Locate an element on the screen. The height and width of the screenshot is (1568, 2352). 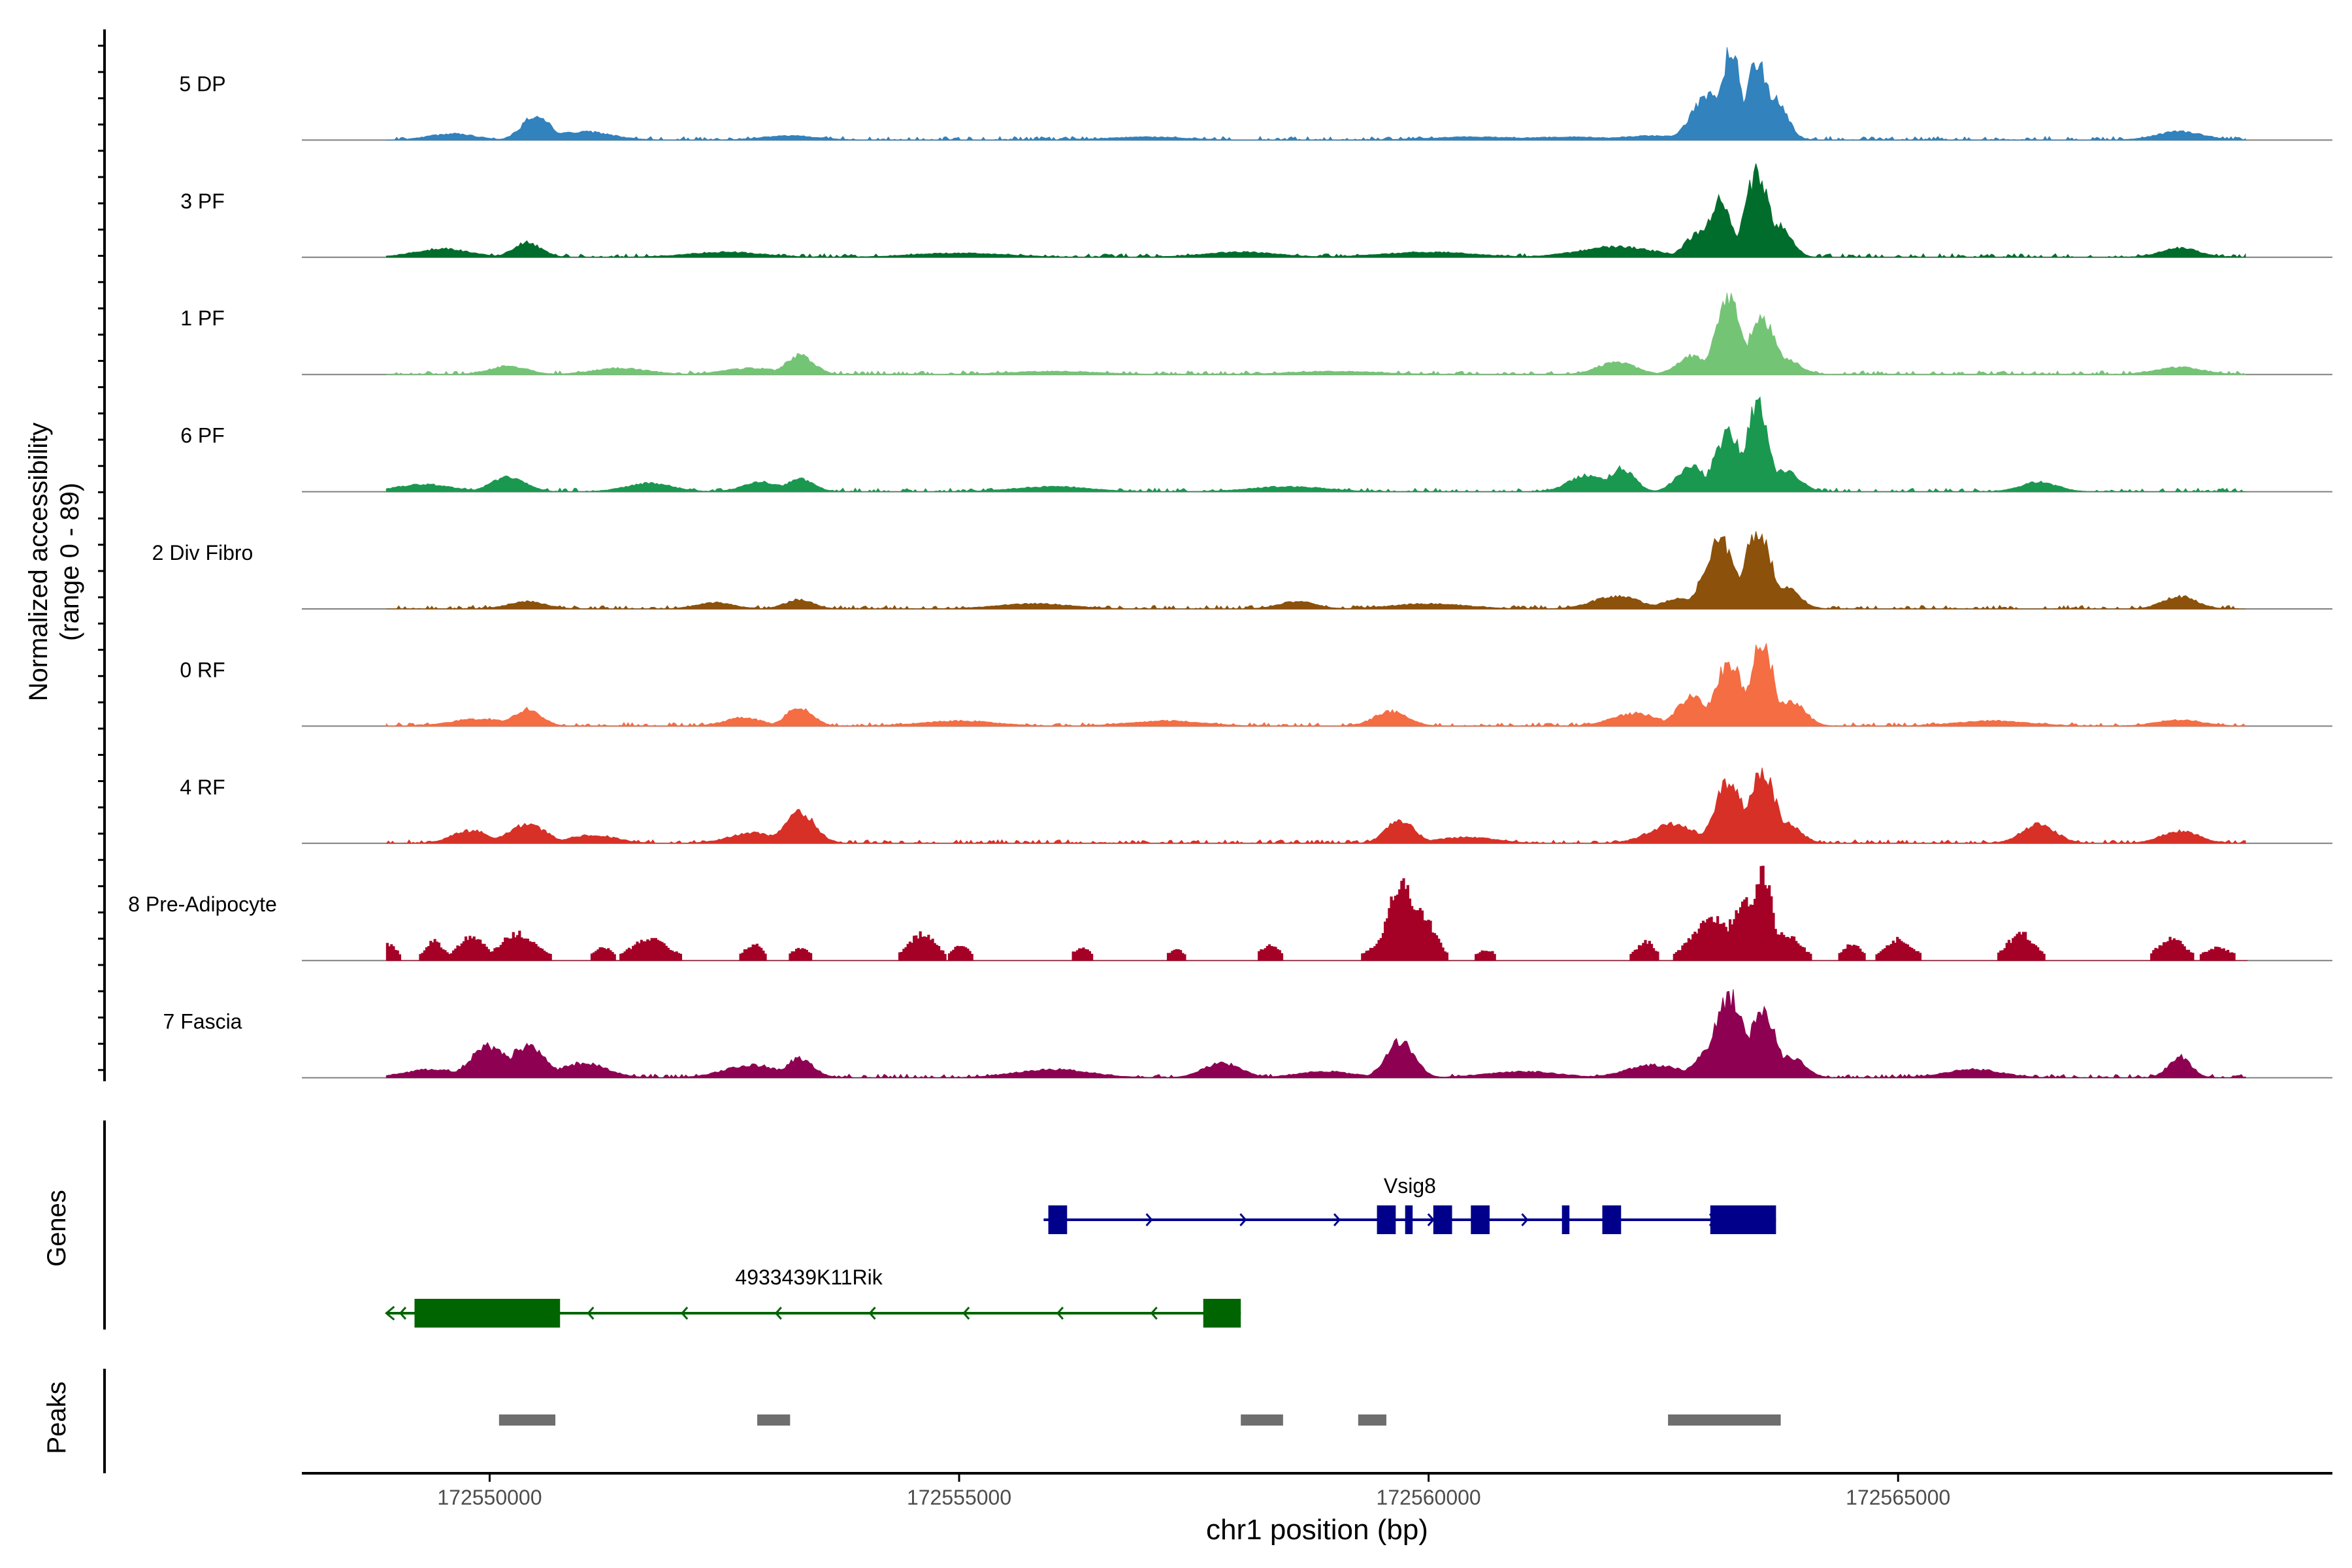
genes-track-label: Genes is located at coordinates (56, 1228).